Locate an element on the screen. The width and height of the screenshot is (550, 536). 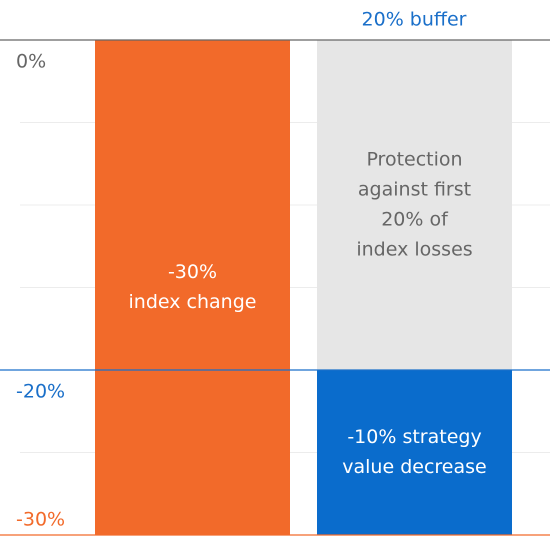
bar-label: index change is located at coordinates (193, 302).